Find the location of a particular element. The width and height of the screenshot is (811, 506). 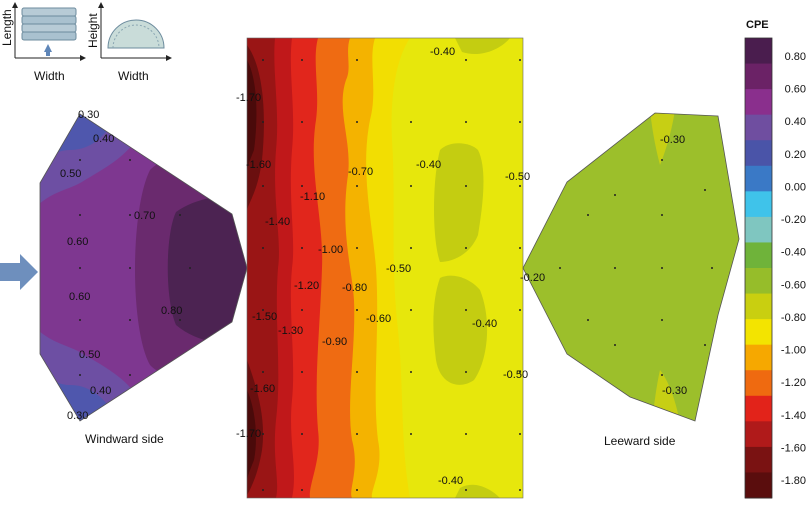

colorbar-tick-label: 0.20 is located at coordinates (795, 155).